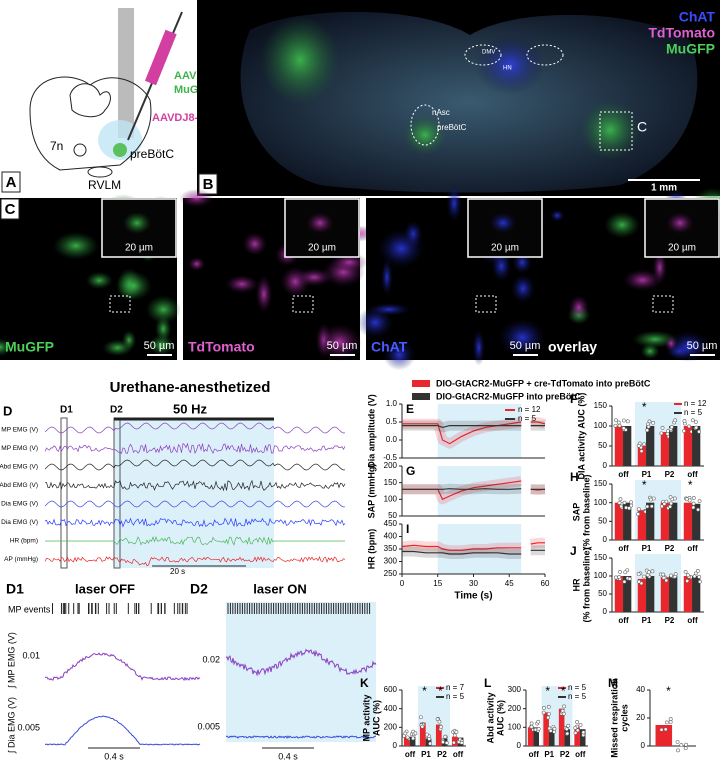 The height and width of the screenshot is (770, 720). I want to click on x-tick-label: P2, so click(670, 620).